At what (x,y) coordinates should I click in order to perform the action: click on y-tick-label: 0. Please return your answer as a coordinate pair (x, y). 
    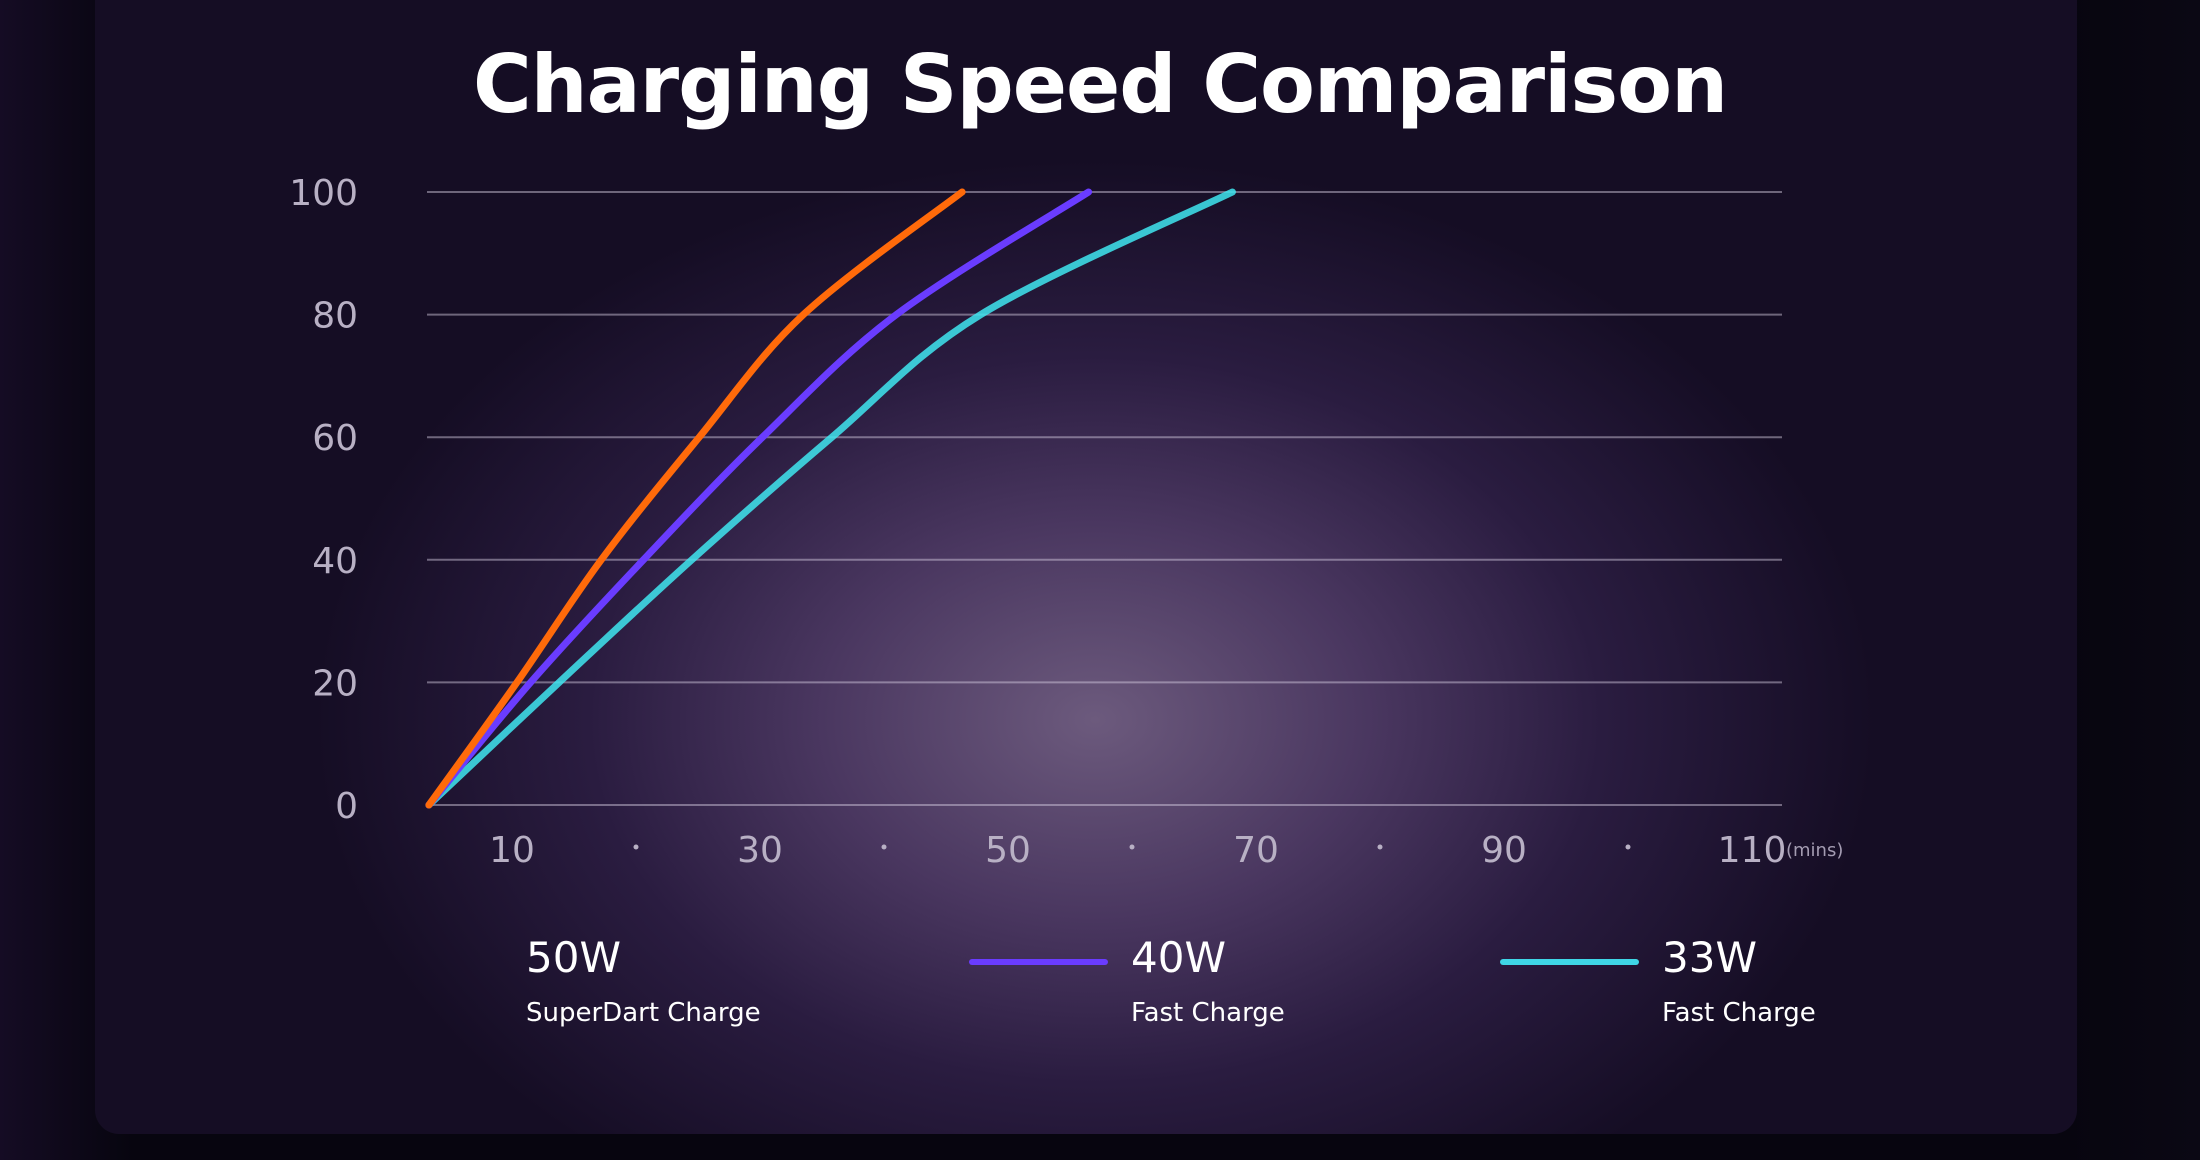
    Looking at the image, I should click on (346, 806).